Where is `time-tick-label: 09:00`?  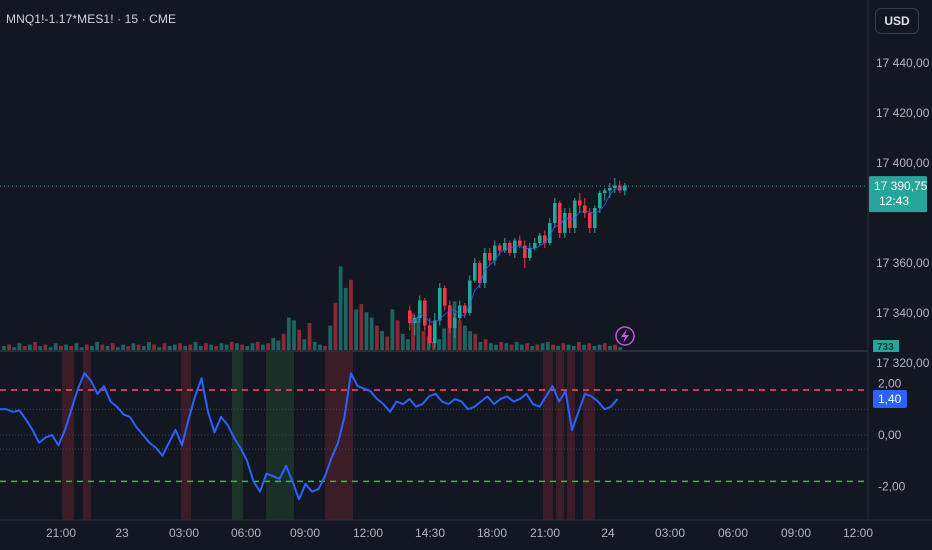 time-tick-label: 09:00 is located at coordinates (796, 533).